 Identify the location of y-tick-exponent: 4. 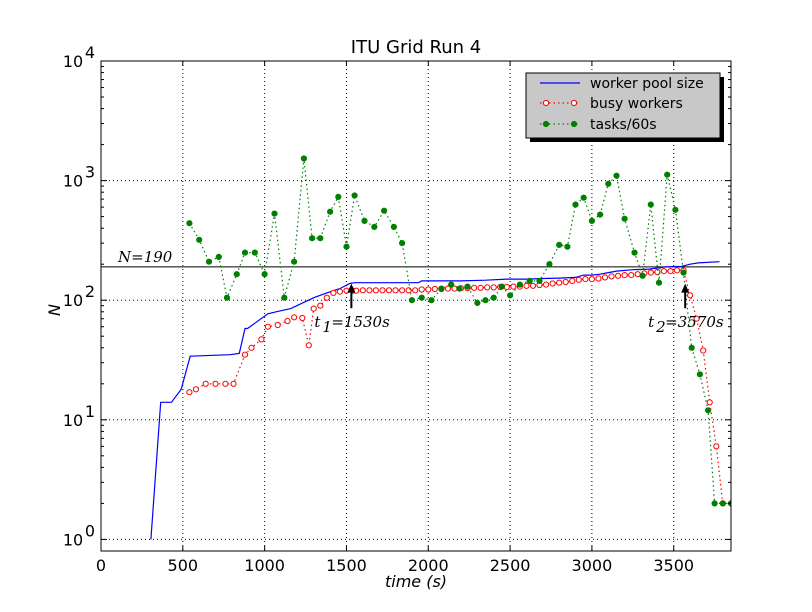
(90, 52).